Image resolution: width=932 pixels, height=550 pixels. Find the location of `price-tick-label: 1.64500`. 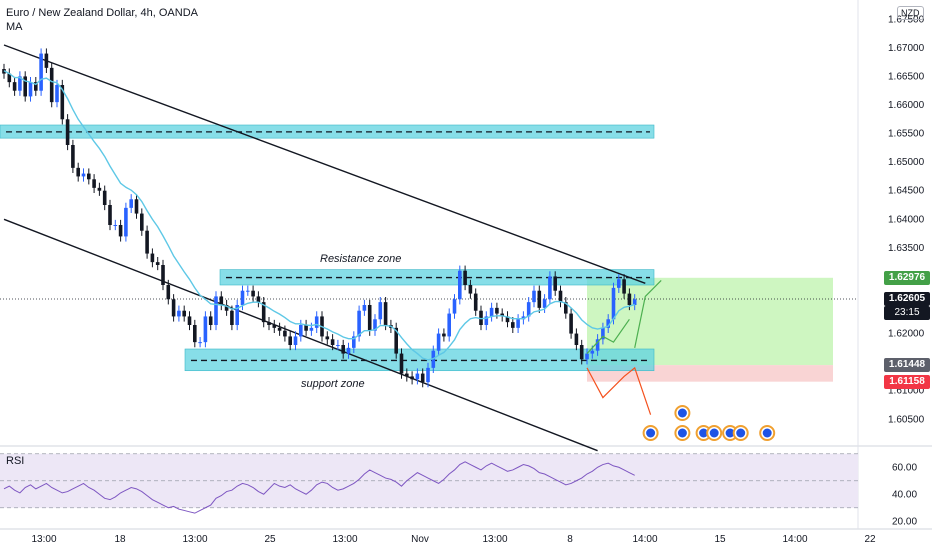

price-tick-label: 1.64500 is located at coordinates (906, 191).